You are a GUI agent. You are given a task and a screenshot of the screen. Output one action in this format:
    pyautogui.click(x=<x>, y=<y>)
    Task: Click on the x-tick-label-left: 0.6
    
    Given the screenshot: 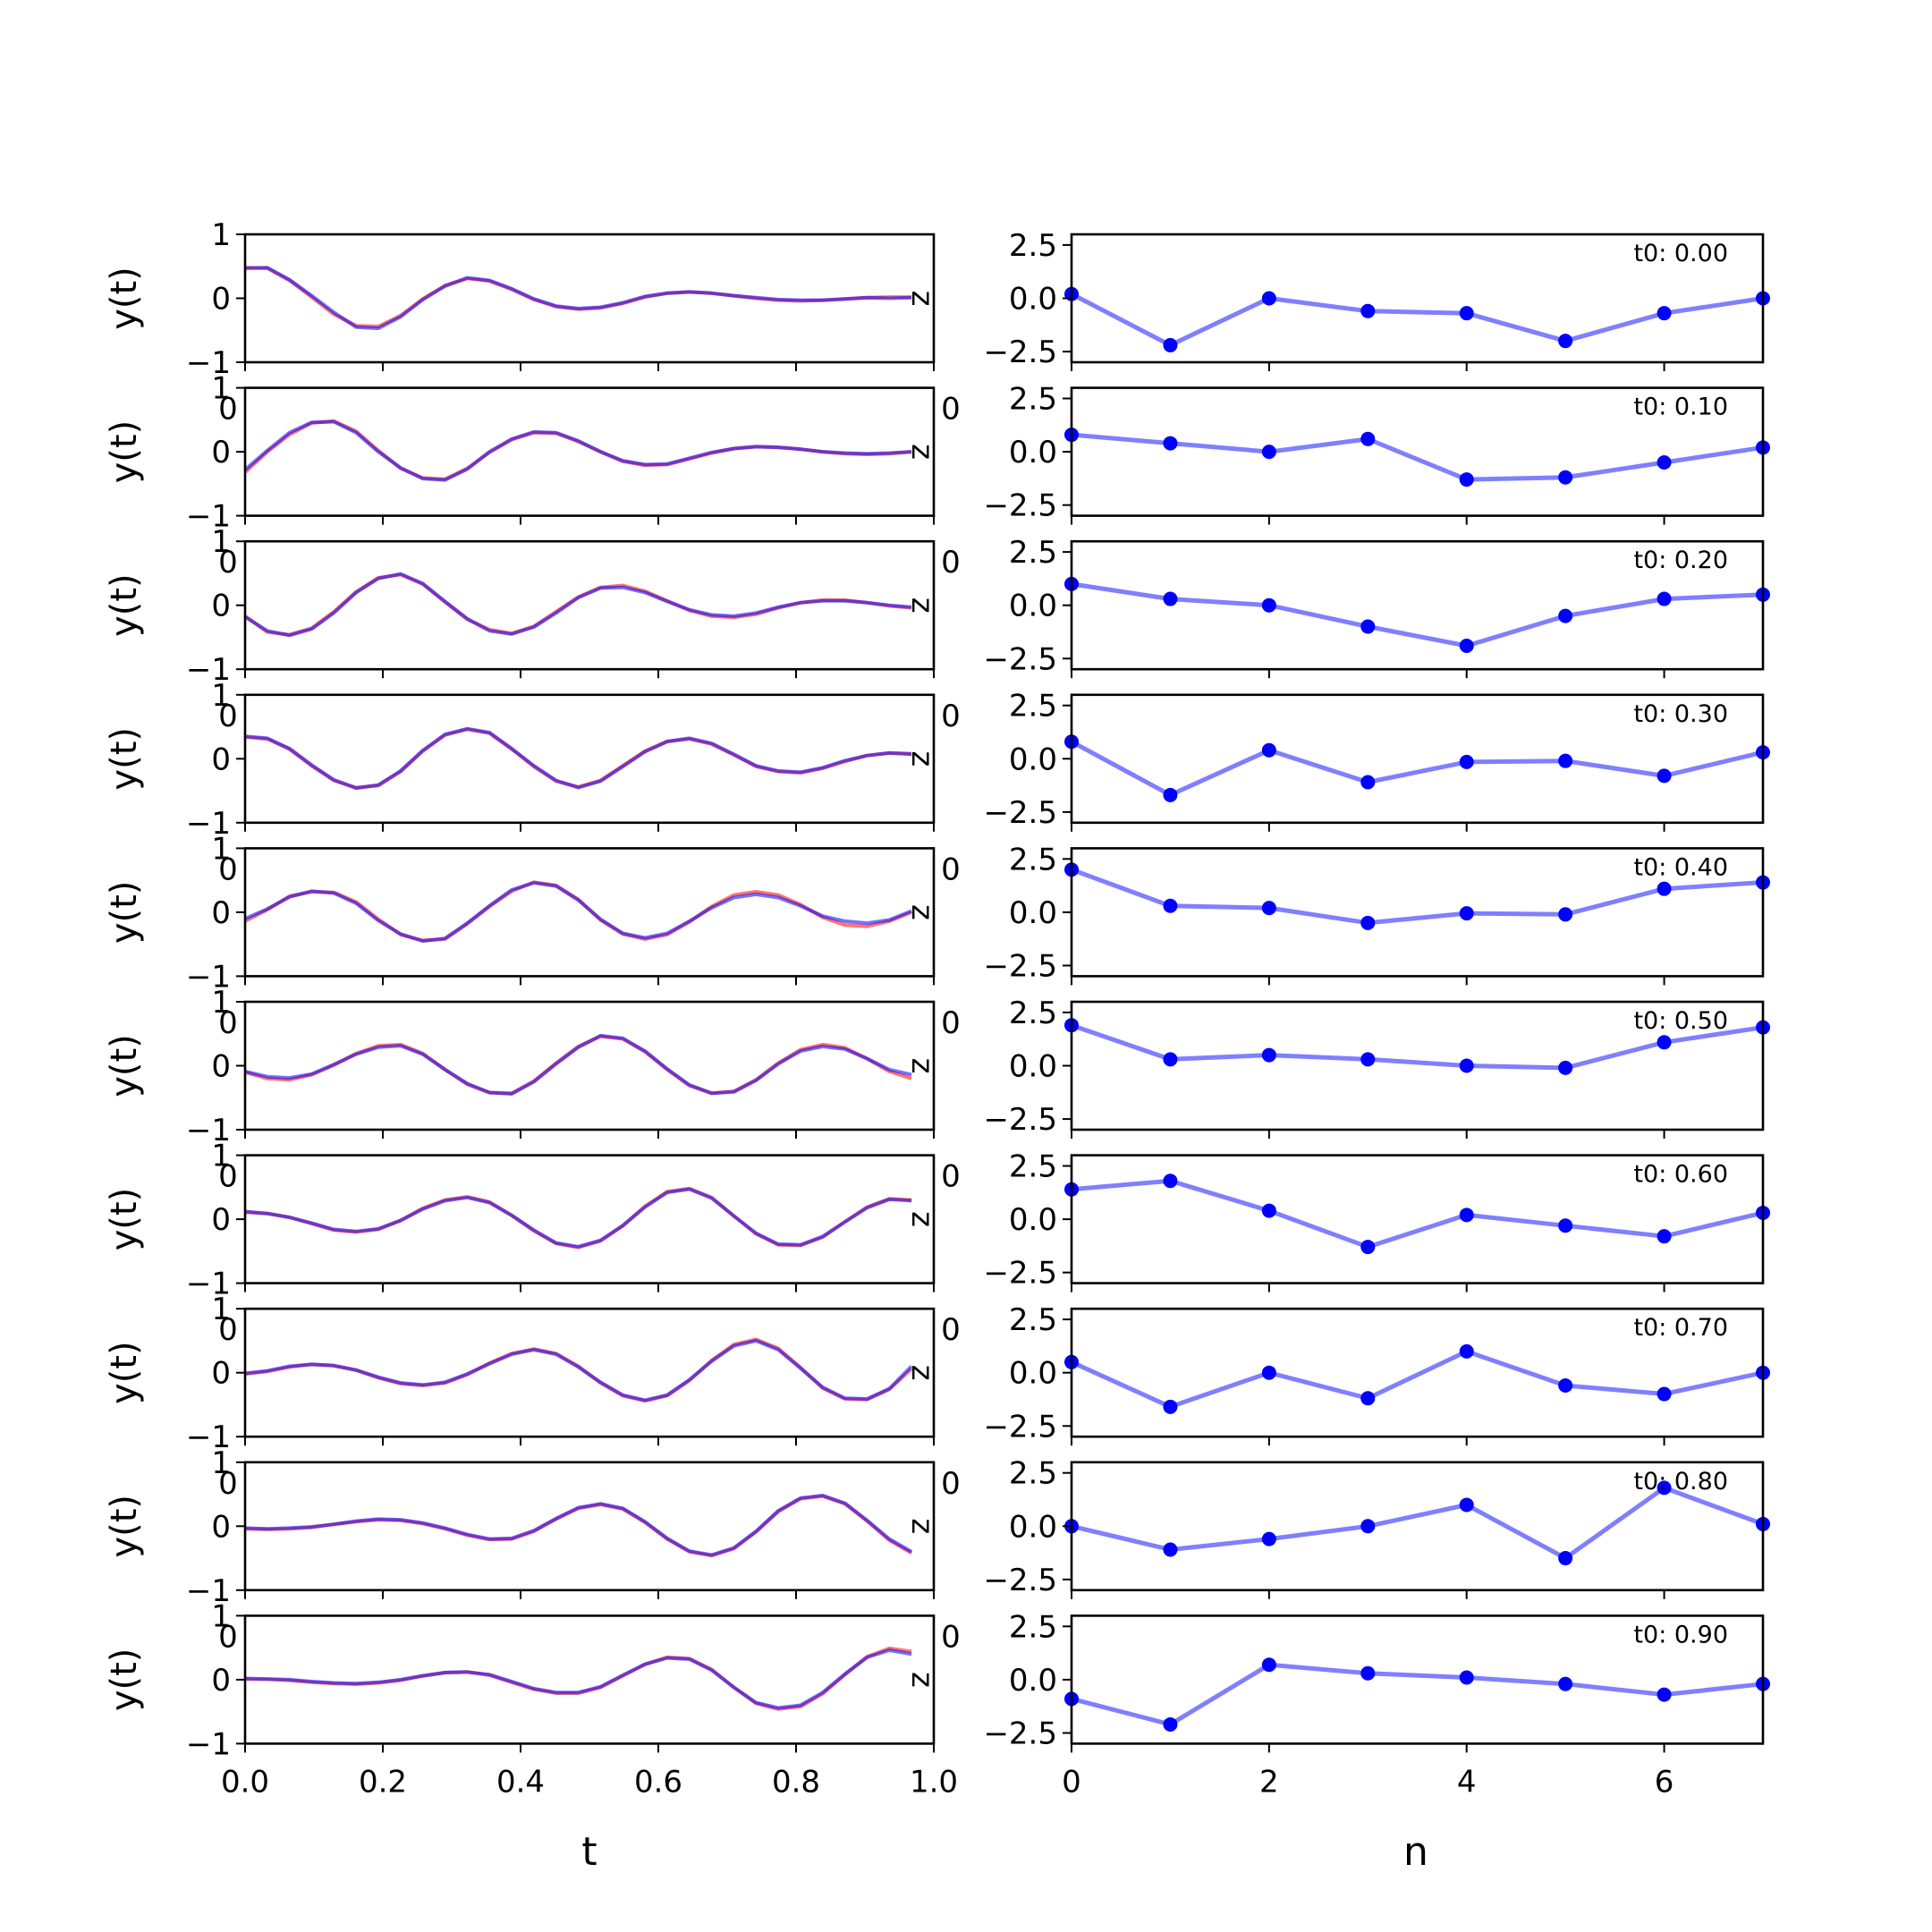 What is the action you would take?
    pyautogui.click(x=658, y=1782)
    